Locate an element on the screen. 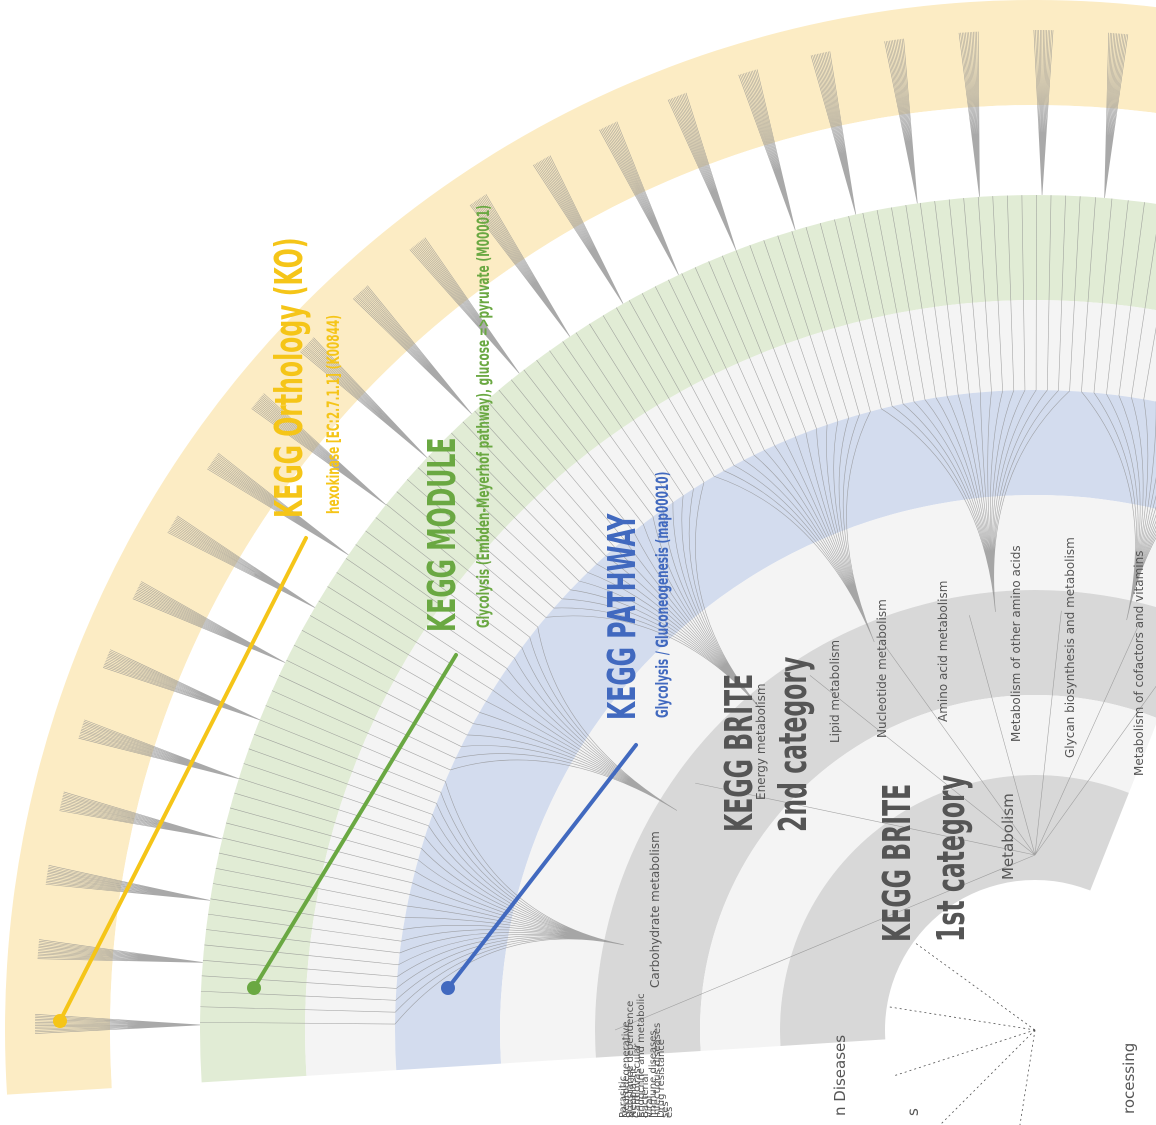 The height and width of the screenshot is (1125, 1156). ko-pointer-line is located at coordinates (183, 779).